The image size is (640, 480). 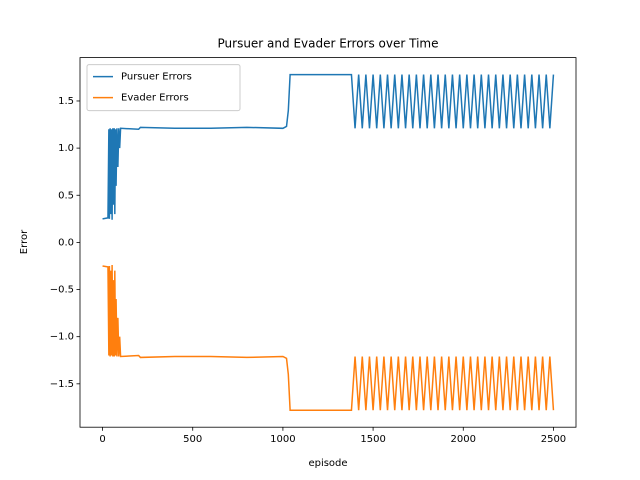 I want to click on y-tick-label: 1.5, so click(x=66, y=101).